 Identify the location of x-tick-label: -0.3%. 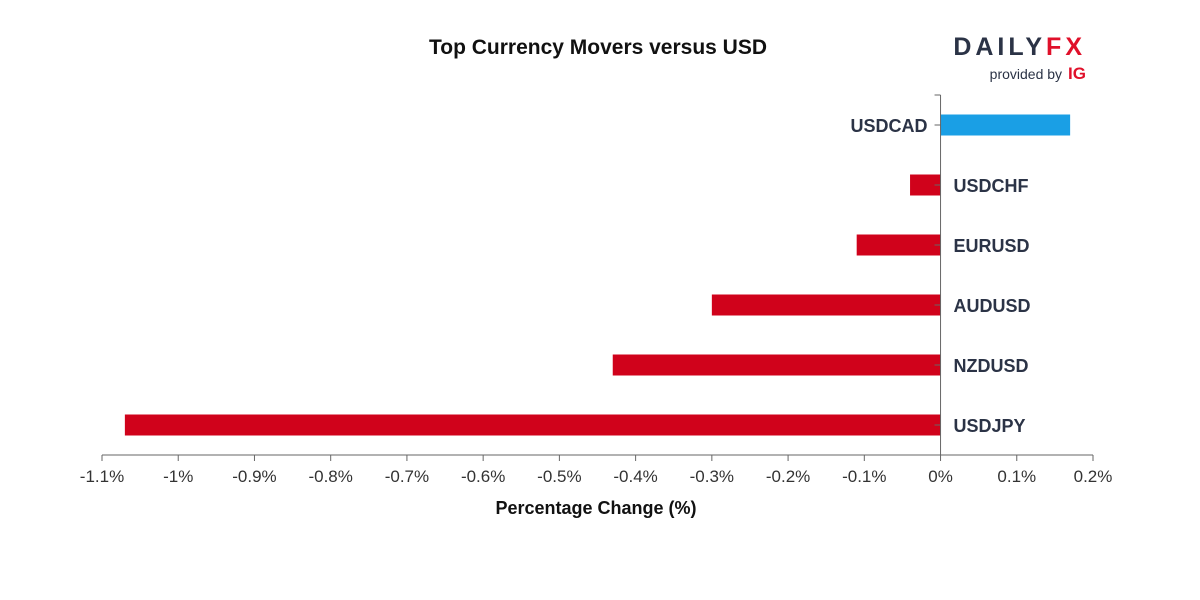
(712, 476).